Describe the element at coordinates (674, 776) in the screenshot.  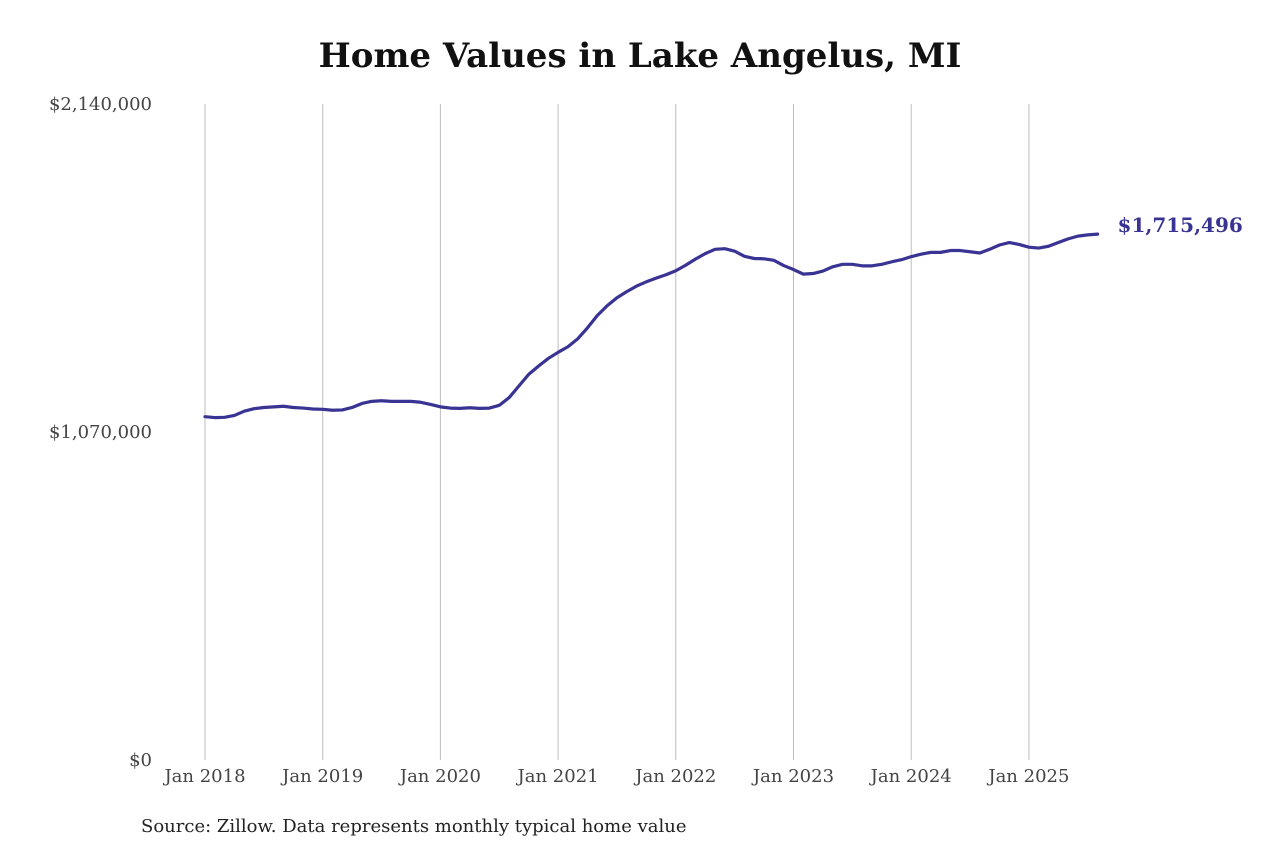
I see `x-tick-label: Jan 2022` at that location.